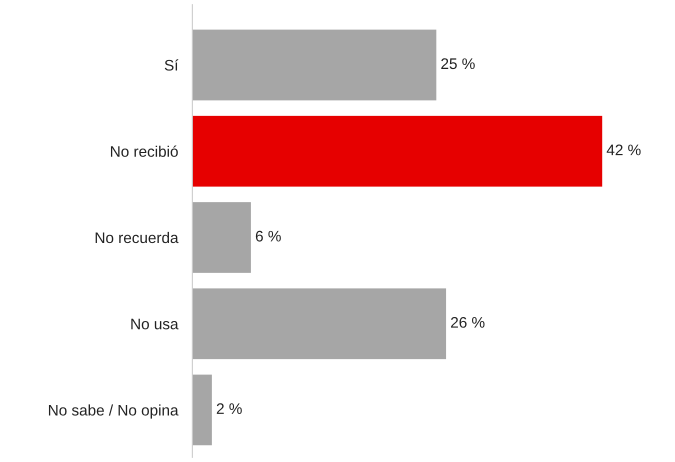  Describe the element at coordinates (268, 236) in the screenshot. I see `data-label: 6 %` at that location.